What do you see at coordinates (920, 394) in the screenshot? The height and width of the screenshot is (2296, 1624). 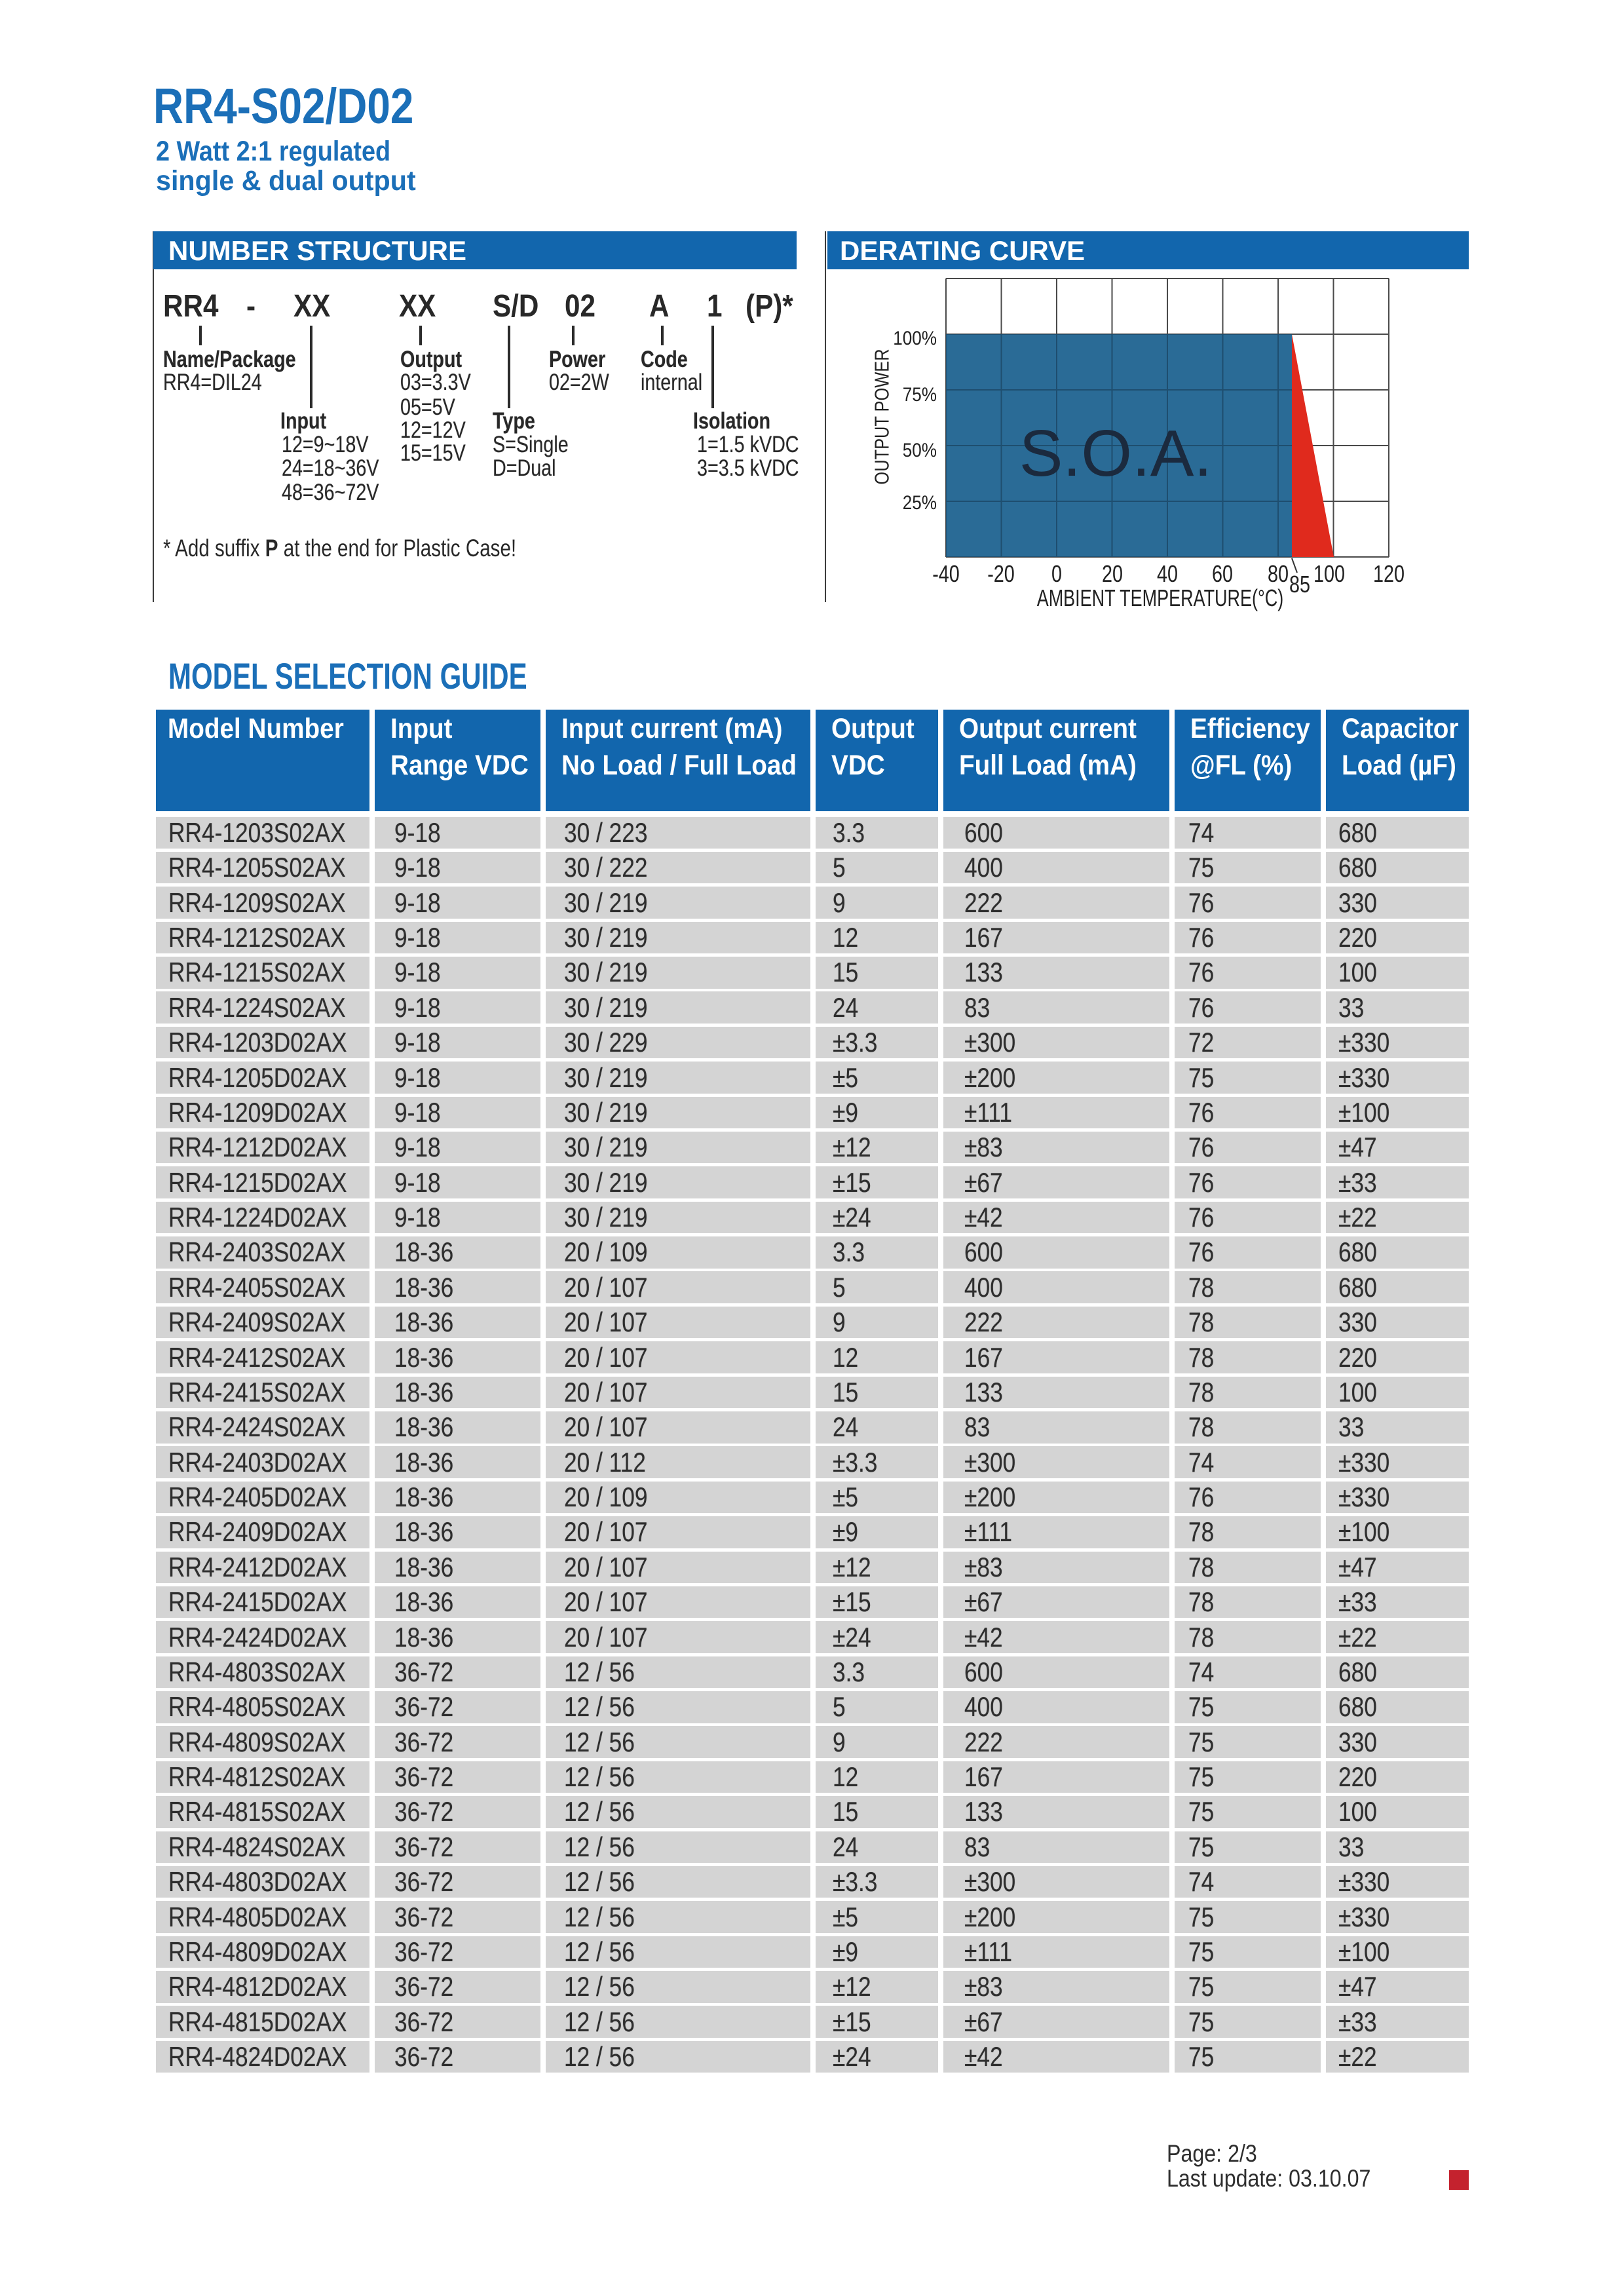 I see `svg-text: 75%` at bounding box center [920, 394].